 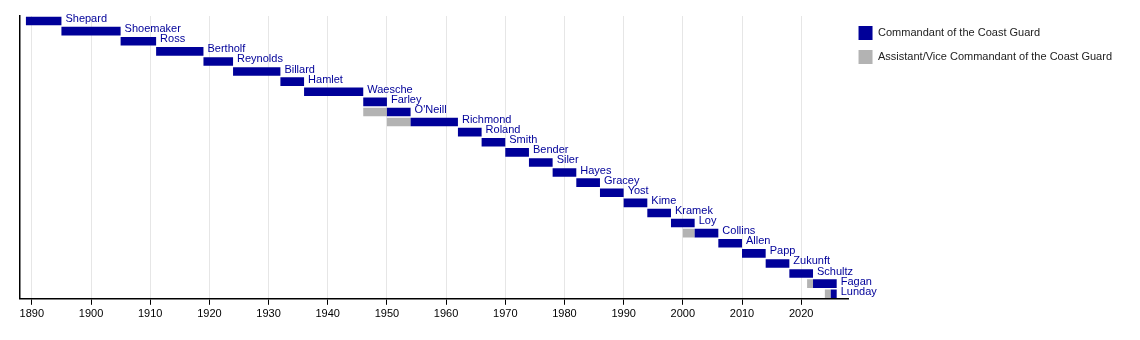 I want to click on x-tick-label: 1950, so click(x=387, y=313).